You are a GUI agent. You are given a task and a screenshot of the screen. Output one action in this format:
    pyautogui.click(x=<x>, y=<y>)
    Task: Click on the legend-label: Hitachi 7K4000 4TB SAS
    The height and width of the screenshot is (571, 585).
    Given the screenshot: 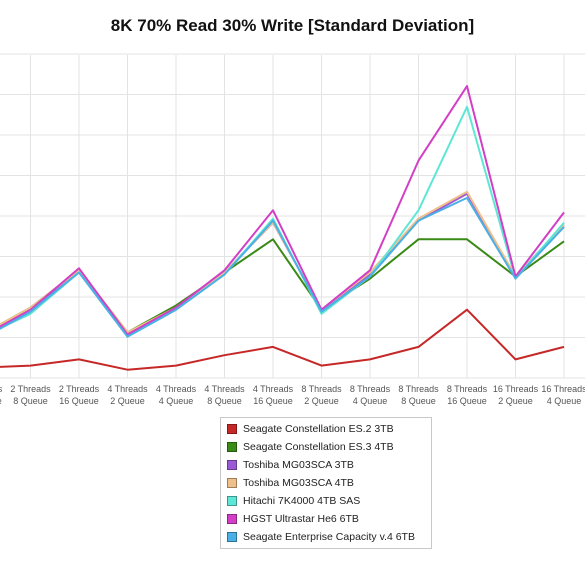 What is the action you would take?
    pyautogui.click(x=302, y=501)
    